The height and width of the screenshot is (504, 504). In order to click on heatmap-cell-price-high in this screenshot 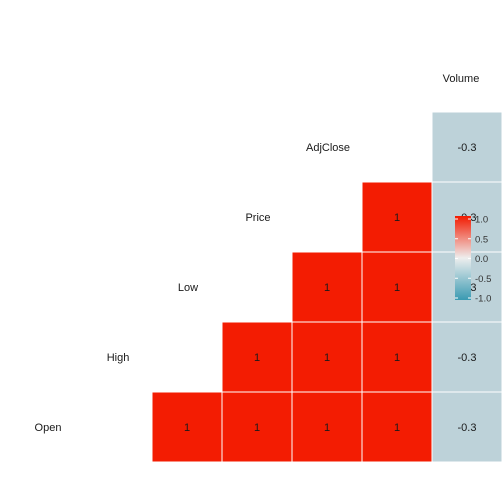, I will do `click(327, 357)`.